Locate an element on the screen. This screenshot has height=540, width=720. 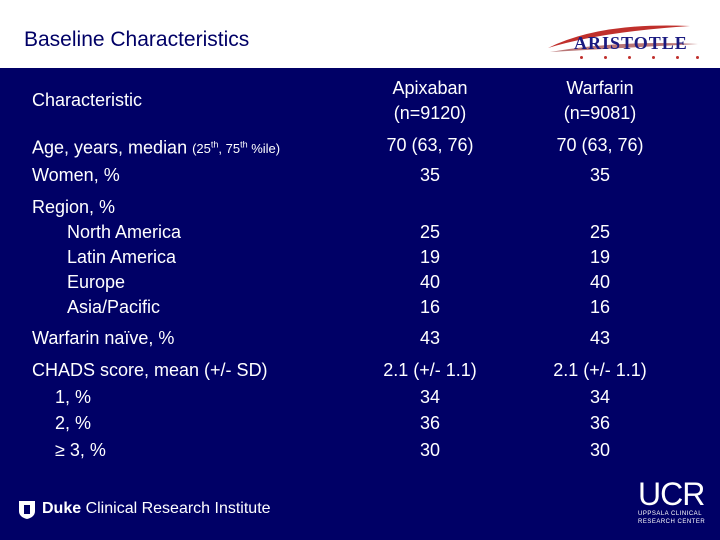
slide-title: Baseline Characteristics is located at coordinates (137, 39).